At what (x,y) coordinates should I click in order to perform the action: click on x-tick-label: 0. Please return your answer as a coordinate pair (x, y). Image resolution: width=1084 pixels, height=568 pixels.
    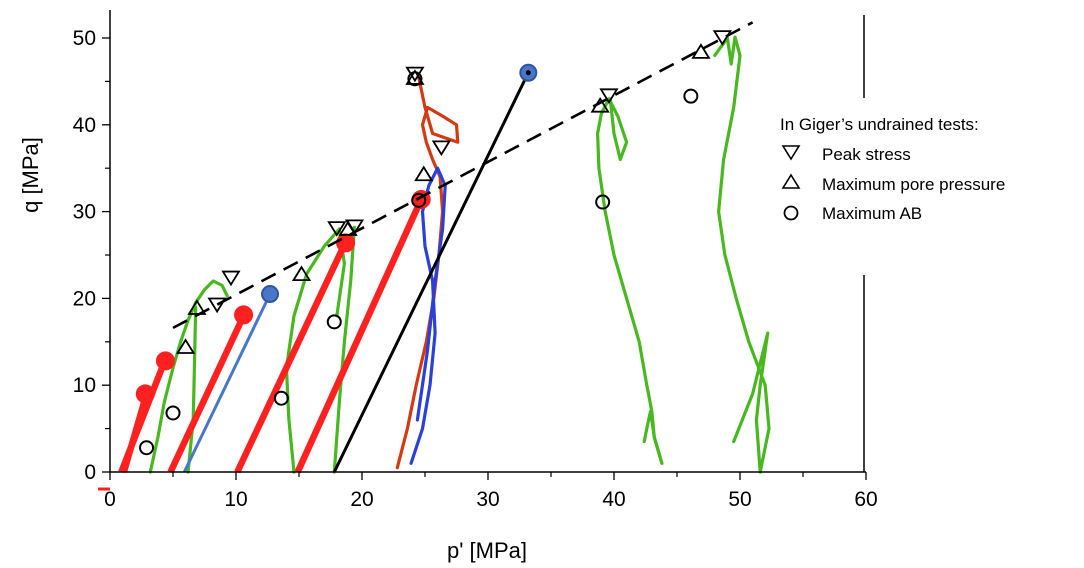
    Looking at the image, I should click on (110, 499).